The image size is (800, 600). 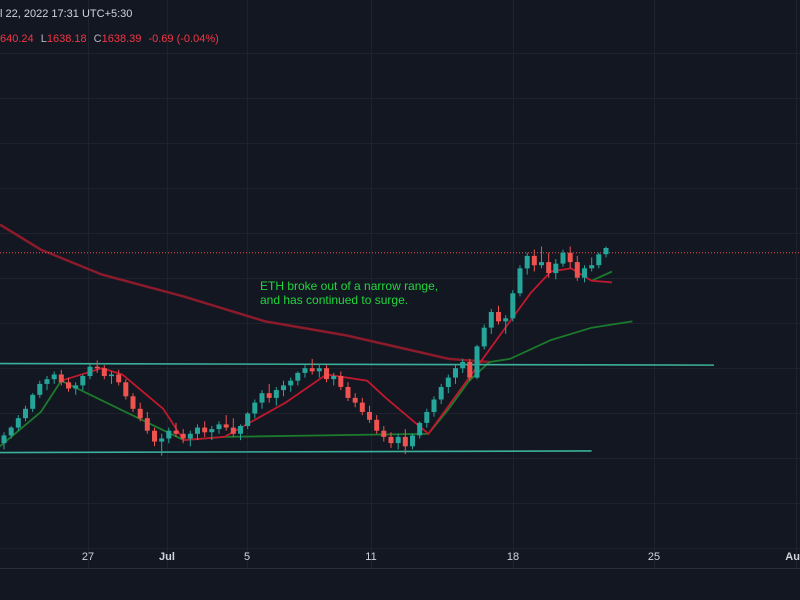 I want to click on close-value: 1638.39, so click(x=121, y=39).